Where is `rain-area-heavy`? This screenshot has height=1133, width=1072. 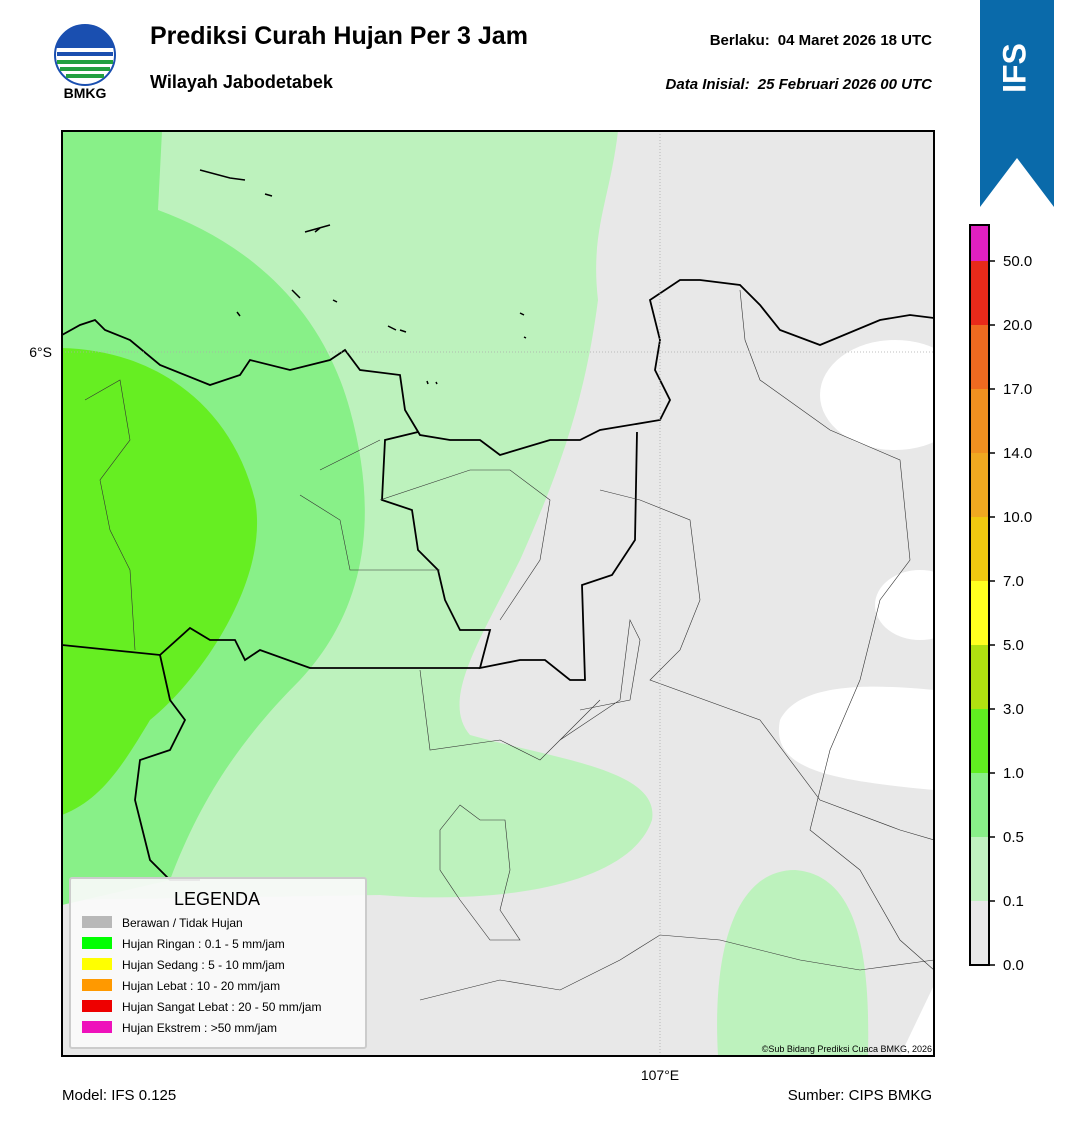
rain-area-heavy is located at coordinates (160, 581).